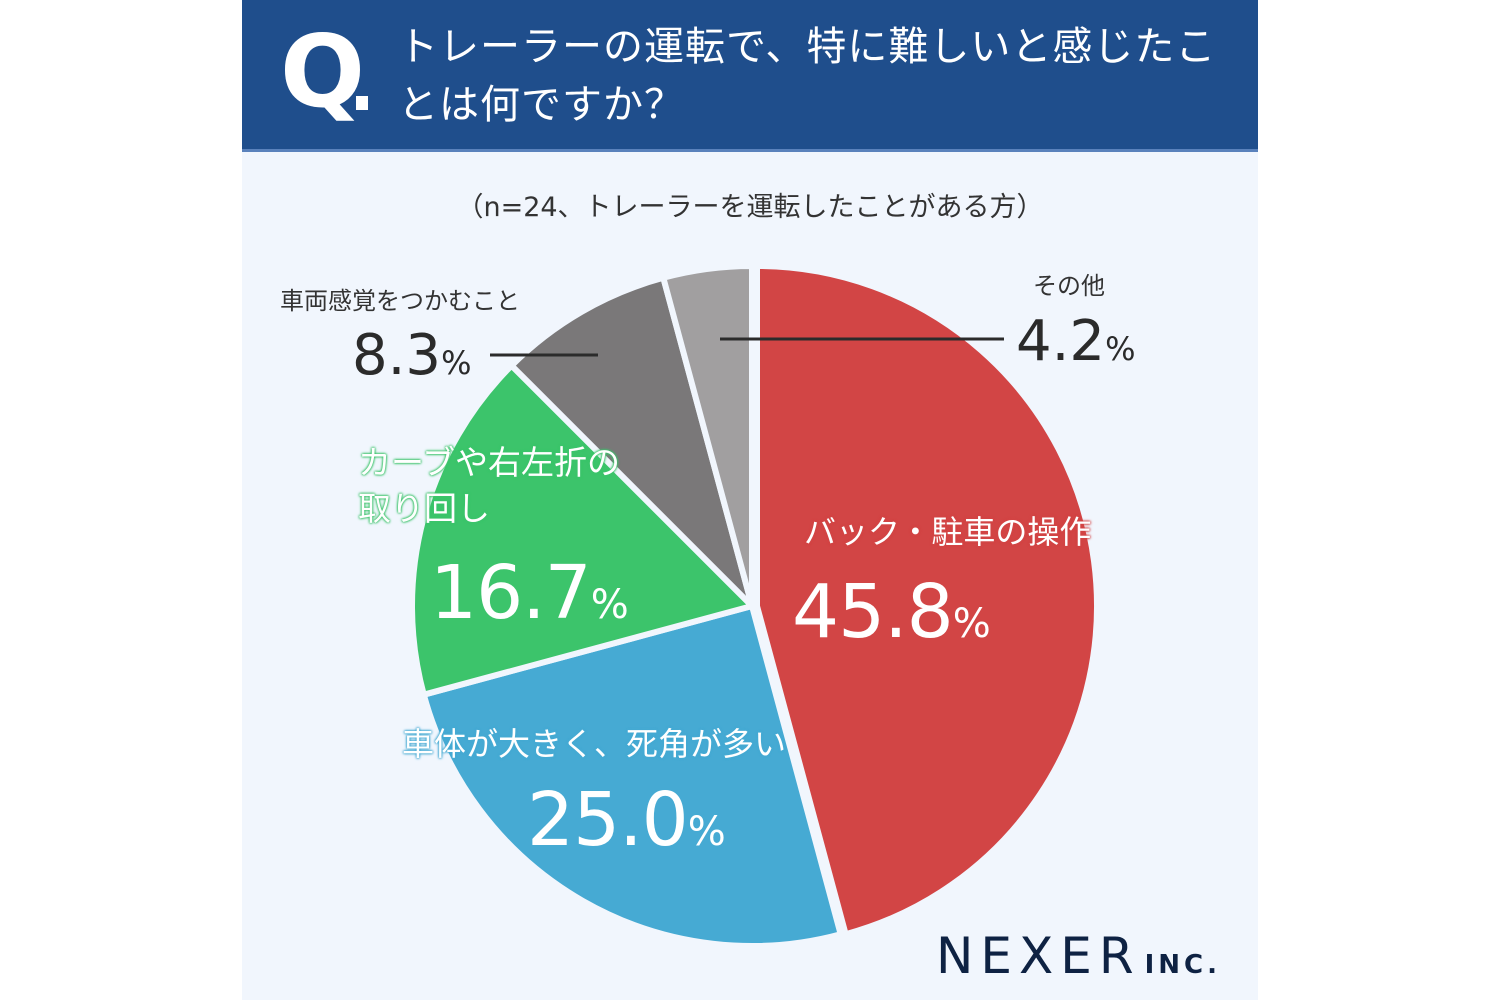  Describe the element at coordinates (807, 76) in the screenshot. I see `question-text: トレーラーの運転で、特に難しいと感じたことは何ですか？` at that location.